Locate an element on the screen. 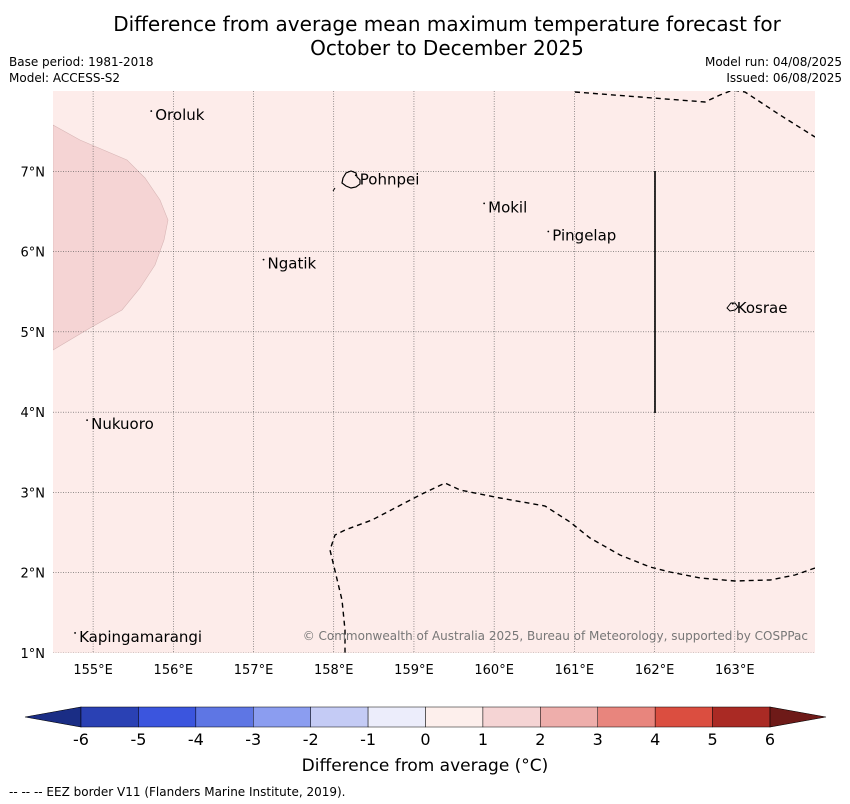 The width and height of the screenshot is (850, 804). pohnpei-reef-mark is located at coordinates (334, 189).